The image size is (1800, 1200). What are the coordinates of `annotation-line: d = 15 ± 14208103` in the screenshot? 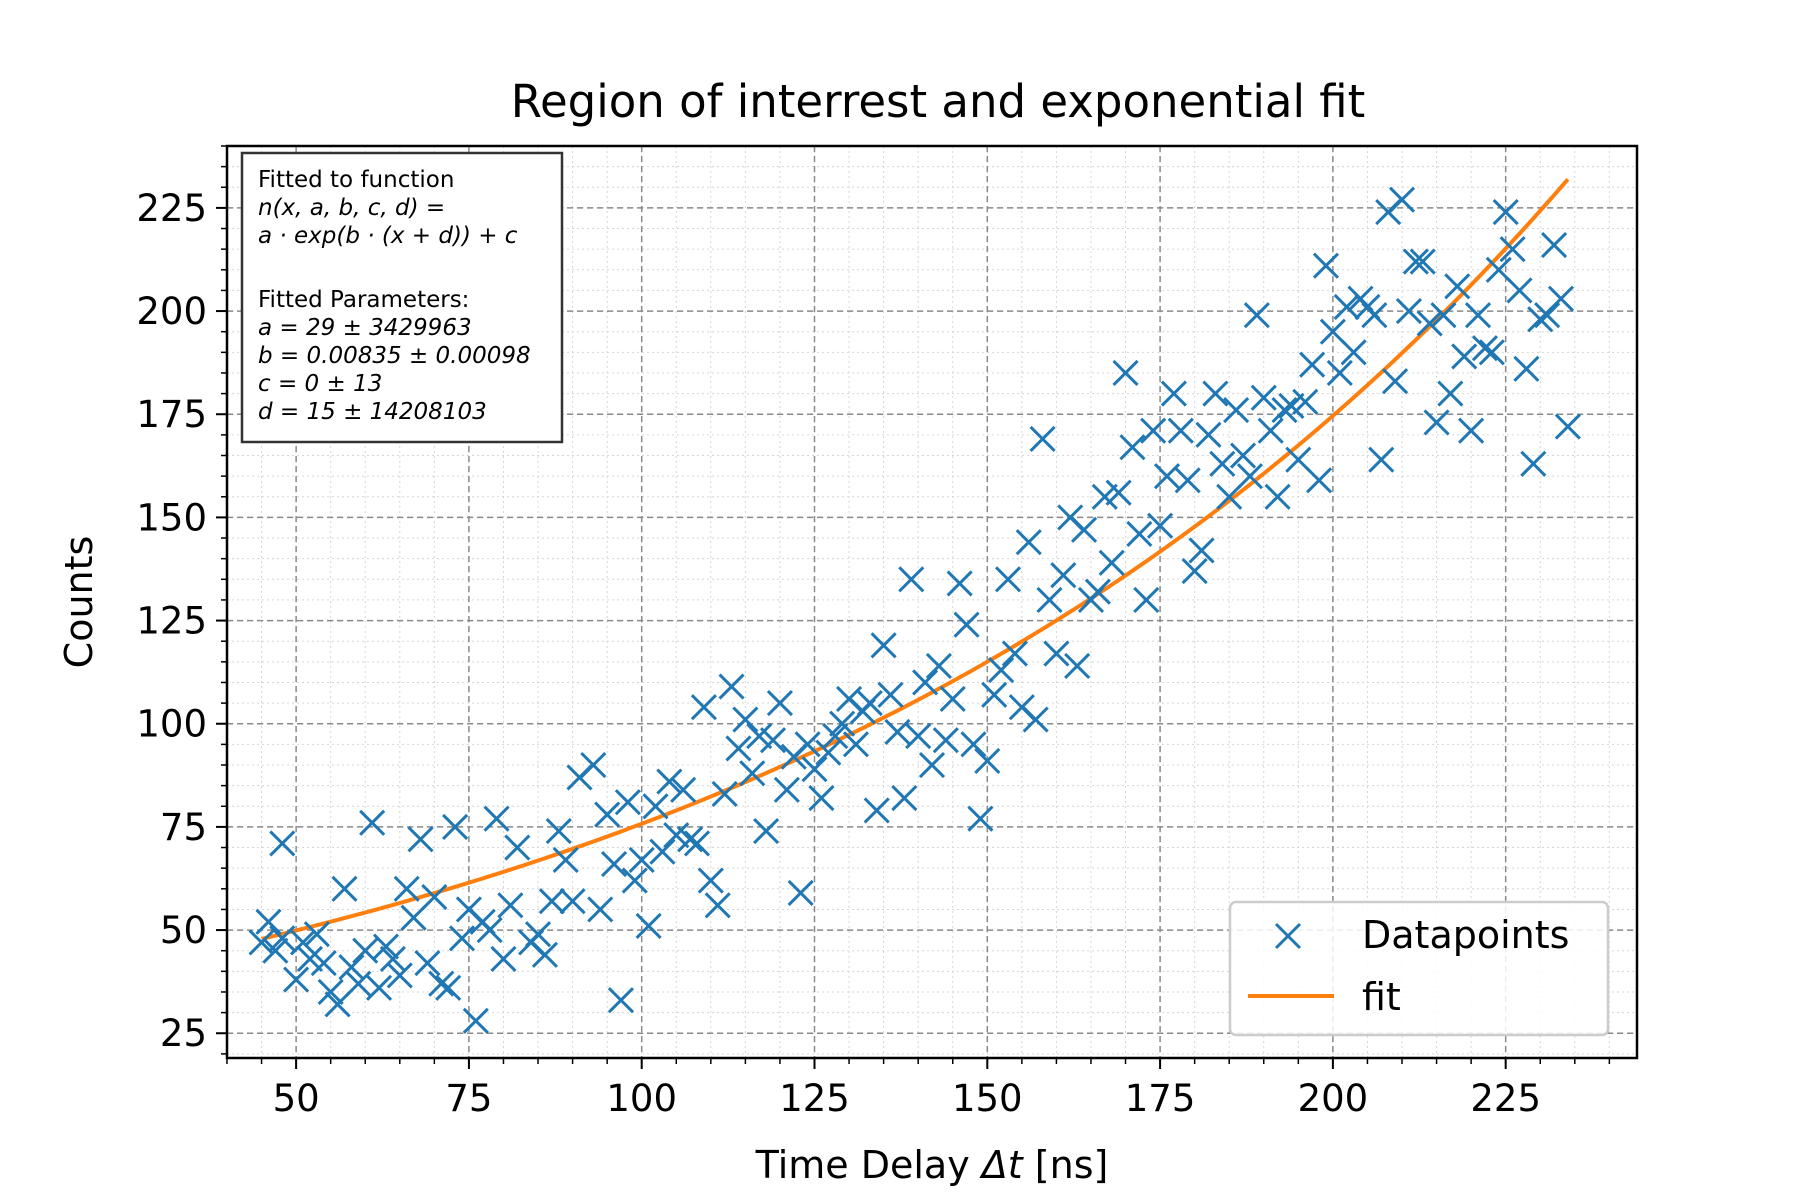 It's located at (372, 412).